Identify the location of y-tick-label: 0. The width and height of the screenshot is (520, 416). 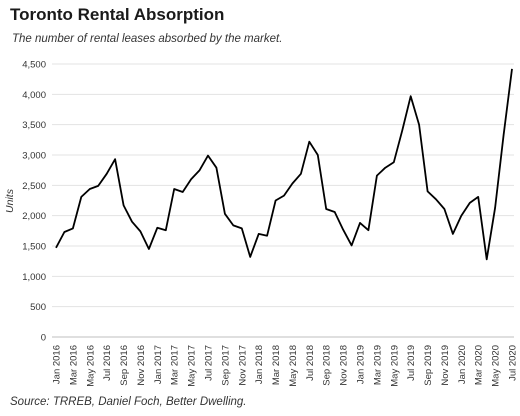
(43, 338).